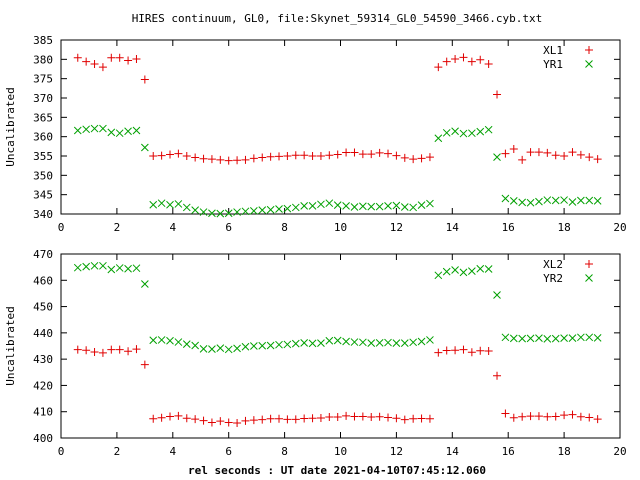  Describe the element at coordinates (117, 227) in the screenshot. I see `x-tick-label: 2` at that location.